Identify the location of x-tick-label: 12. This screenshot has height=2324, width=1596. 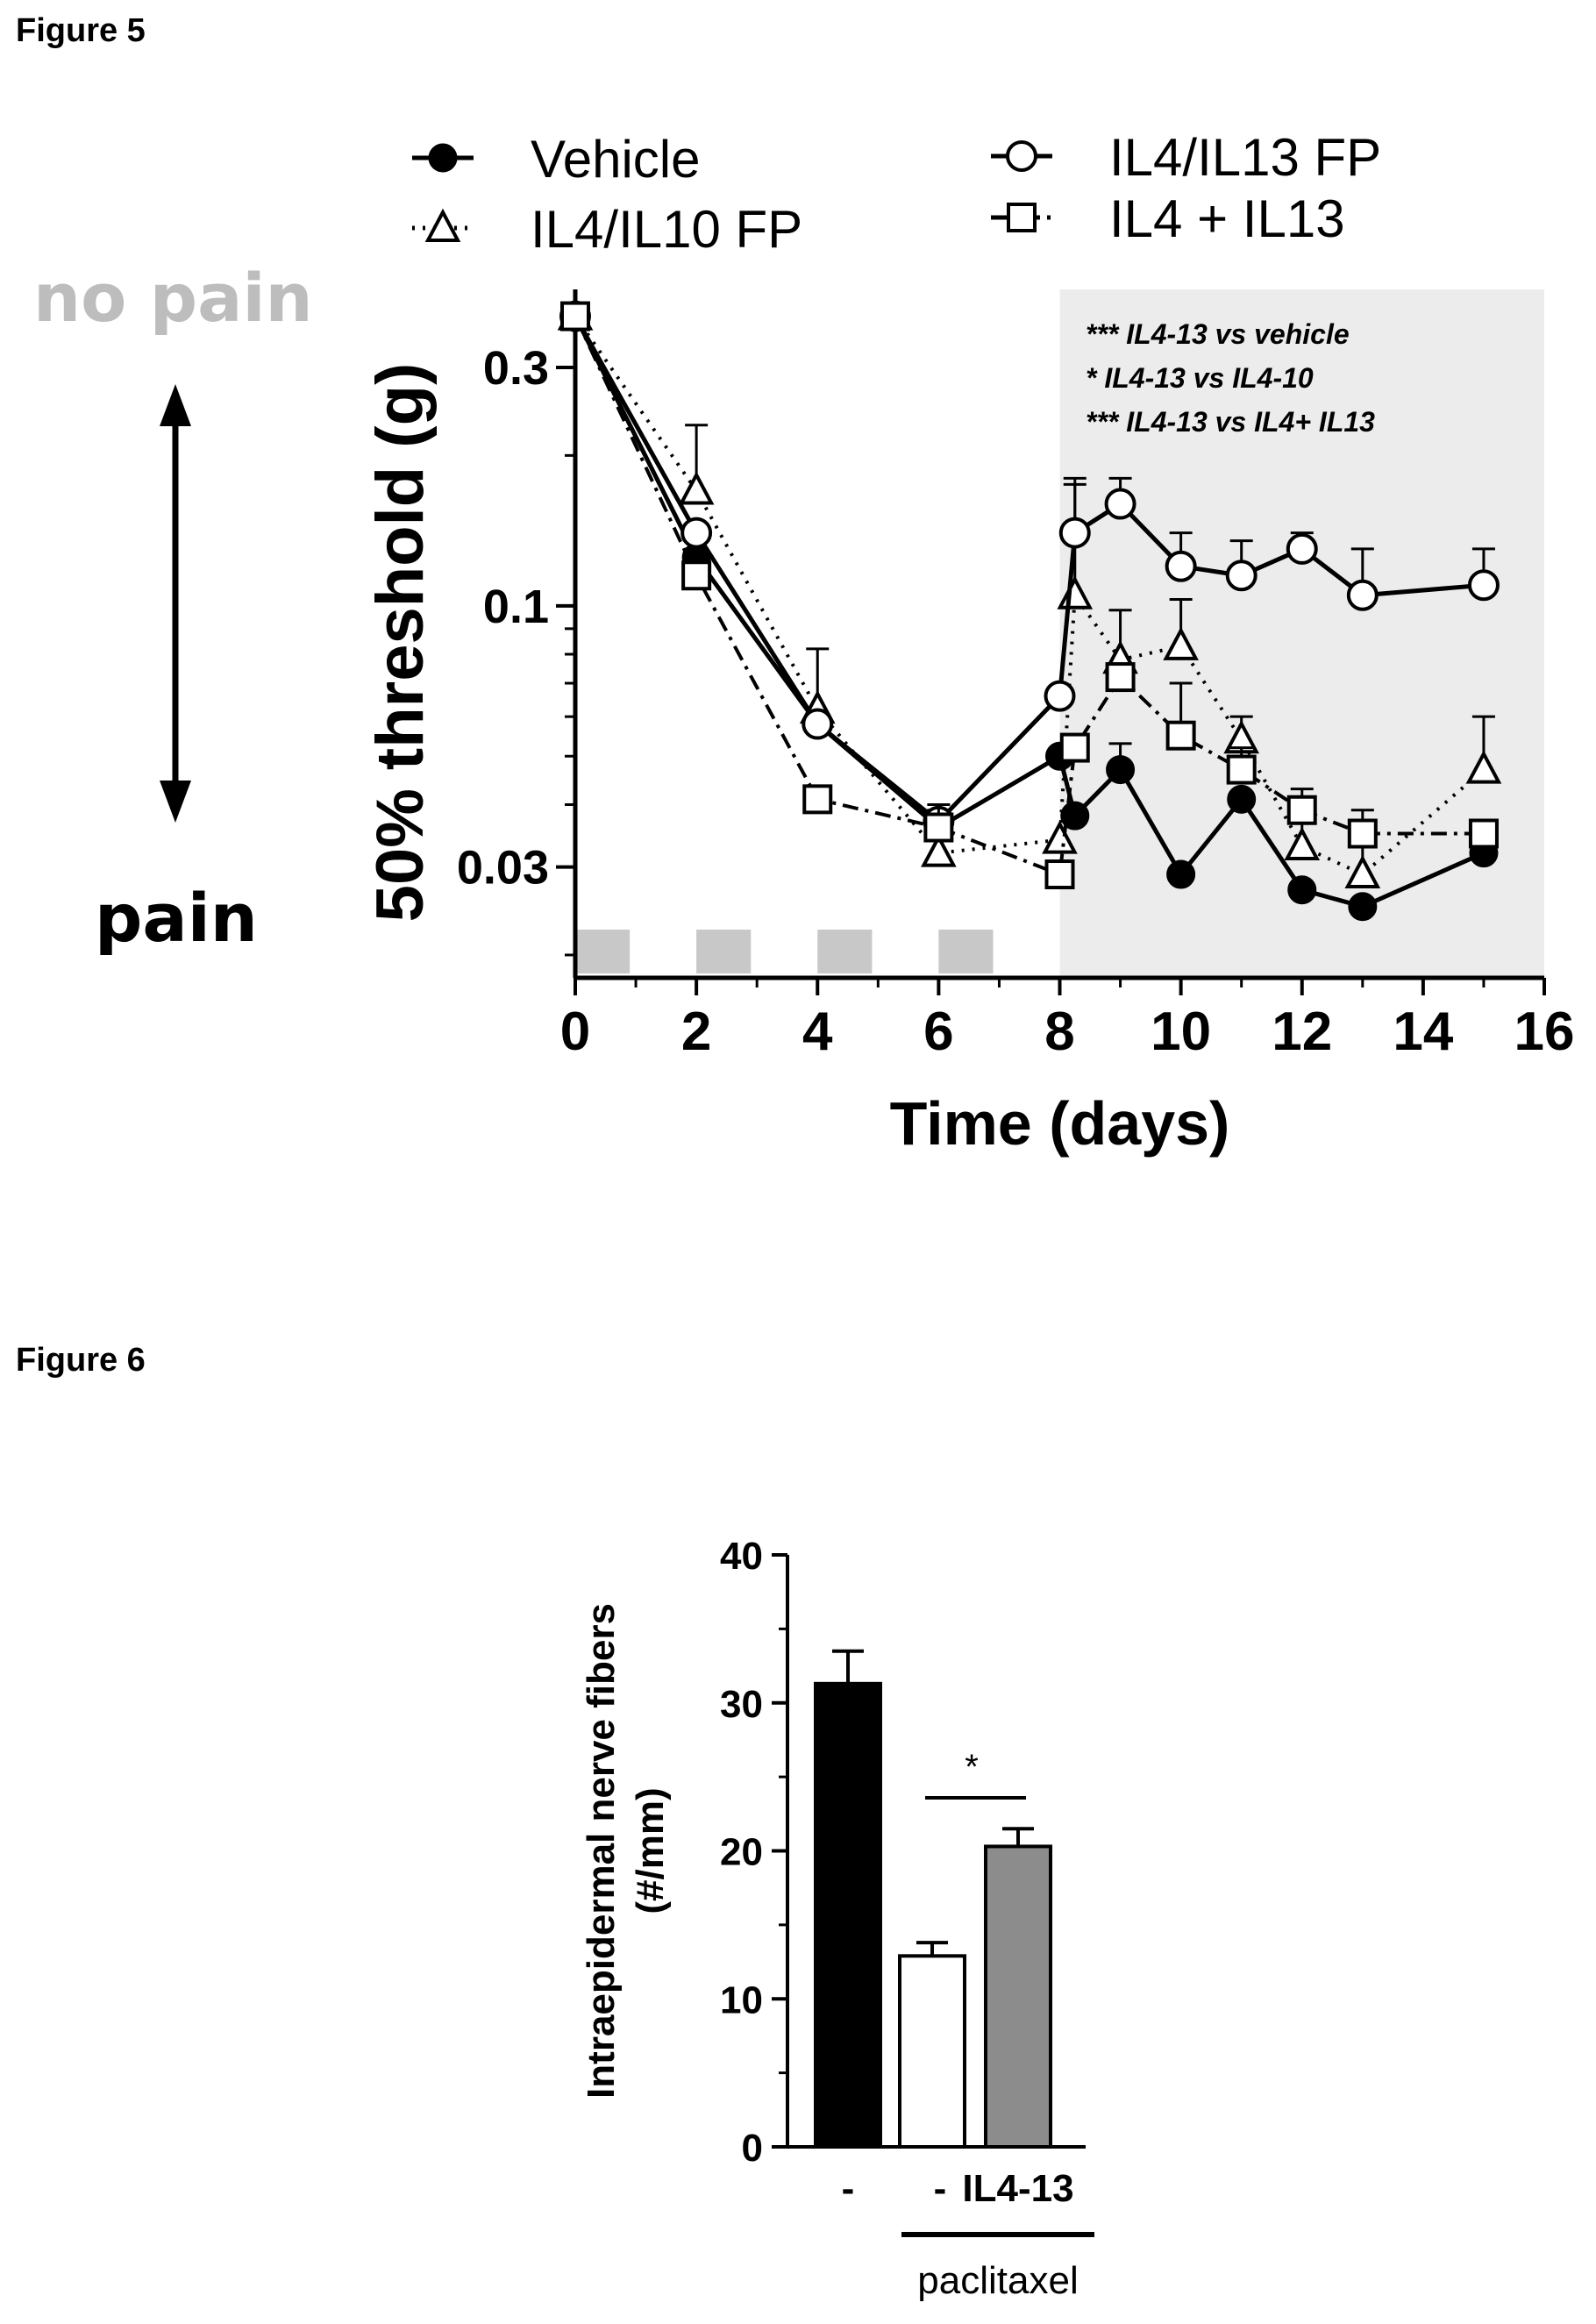
(1302, 1032).